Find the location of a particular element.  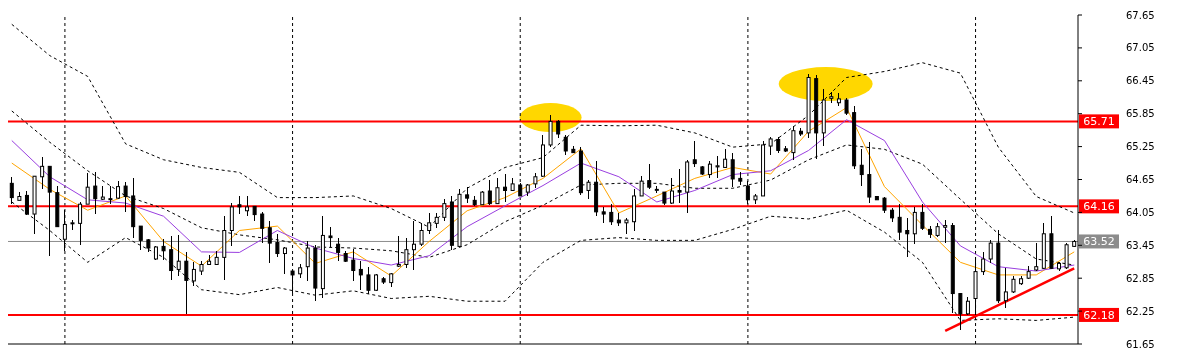

ref-line-label: 65.71 is located at coordinates (1099, 122).